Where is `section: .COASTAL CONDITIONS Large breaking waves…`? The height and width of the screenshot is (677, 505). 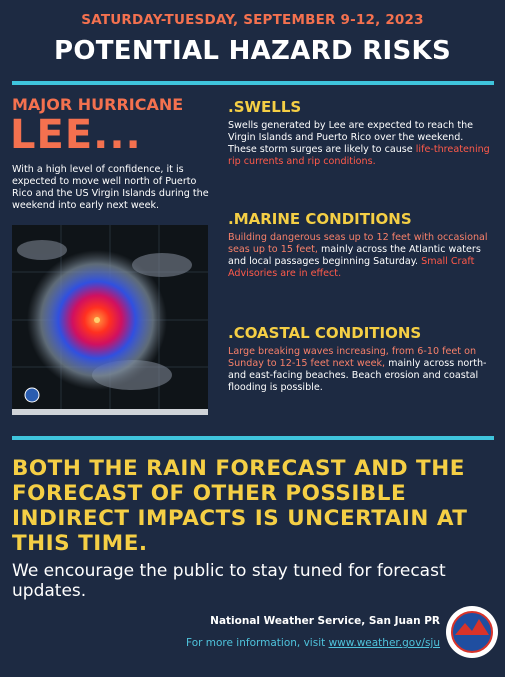 section: .COASTAL CONDITIONS Large breaking waves… is located at coordinates (360, 359).